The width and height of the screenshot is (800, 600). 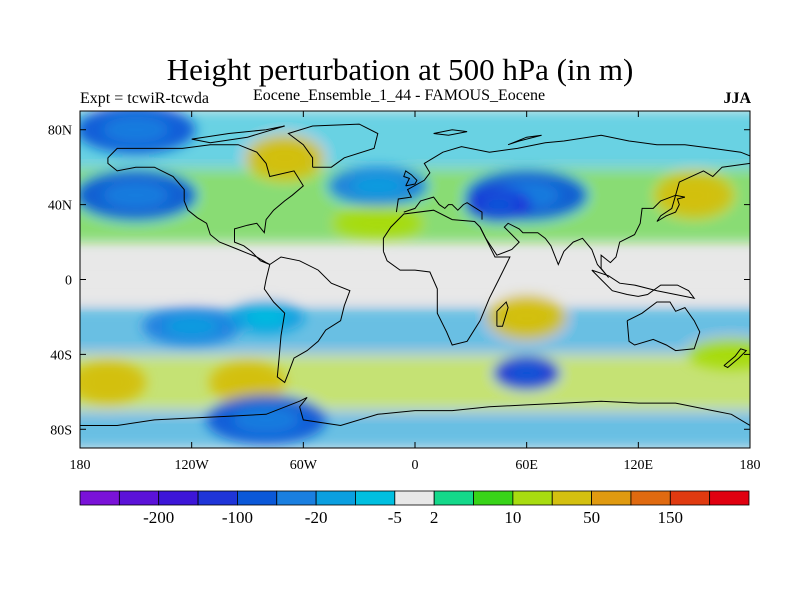 What do you see at coordinates (671, 517) in the screenshot?
I see `colorbar-label: 150` at bounding box center [671, 517].